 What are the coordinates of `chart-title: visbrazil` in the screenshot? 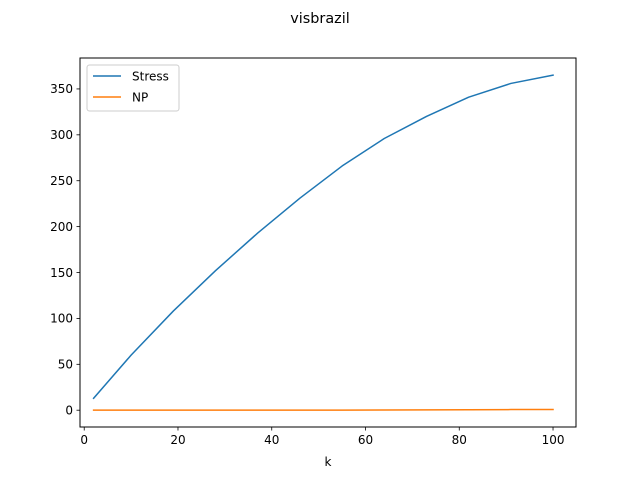 It's located at (319, 19).